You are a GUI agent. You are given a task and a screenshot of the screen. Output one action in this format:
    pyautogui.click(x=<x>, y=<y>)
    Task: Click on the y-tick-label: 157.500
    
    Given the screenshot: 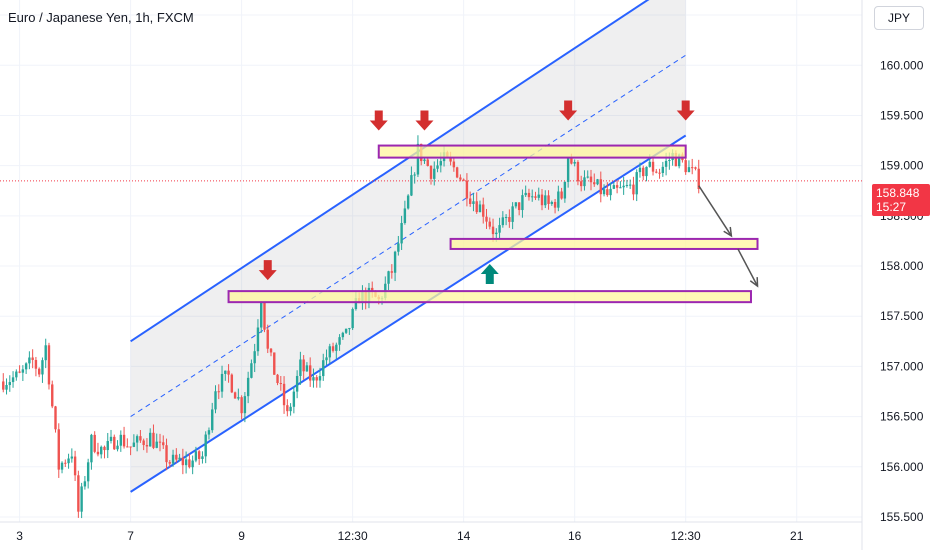 What is the action you would take?
    pyautogui.click(x=902, y=316)
    